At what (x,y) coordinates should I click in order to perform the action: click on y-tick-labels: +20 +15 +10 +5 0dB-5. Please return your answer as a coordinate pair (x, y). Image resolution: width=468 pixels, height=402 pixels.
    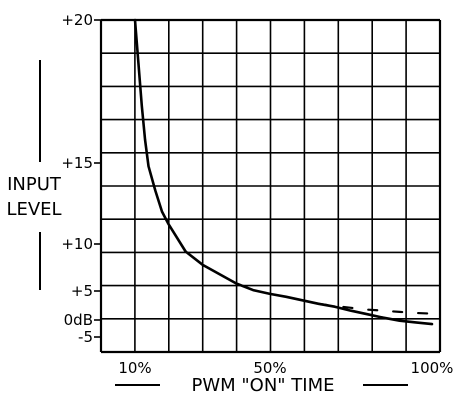
    Looking at the image, I should click on (81, 178).